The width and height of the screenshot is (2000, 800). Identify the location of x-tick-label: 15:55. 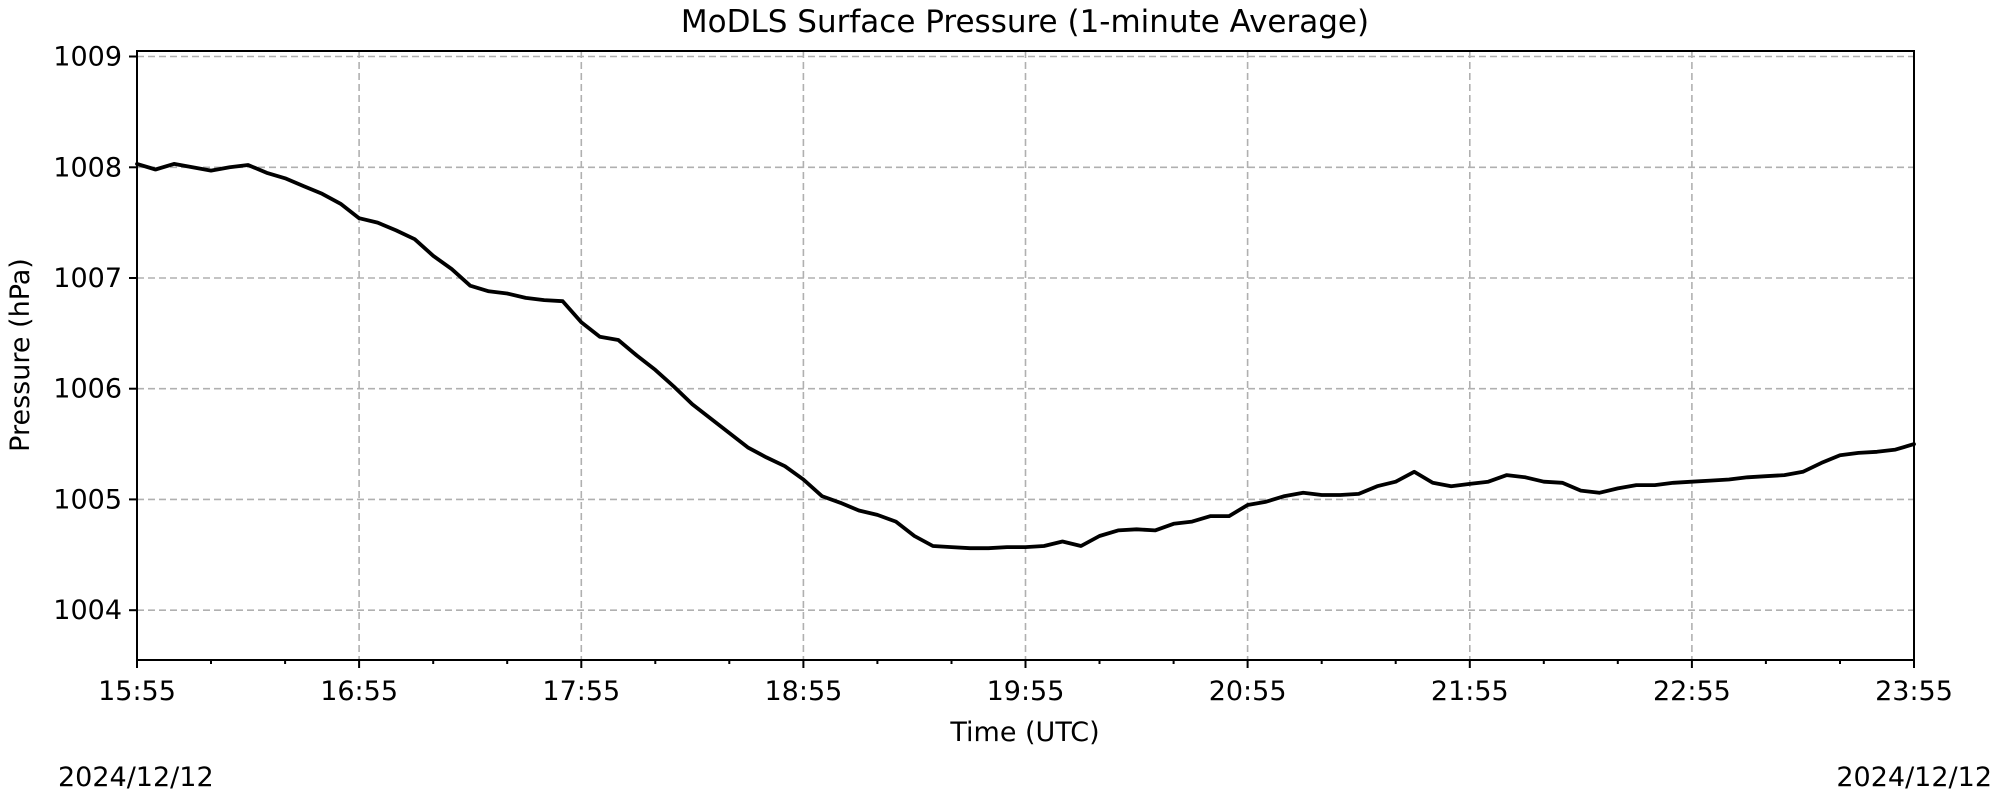
(137, 691).